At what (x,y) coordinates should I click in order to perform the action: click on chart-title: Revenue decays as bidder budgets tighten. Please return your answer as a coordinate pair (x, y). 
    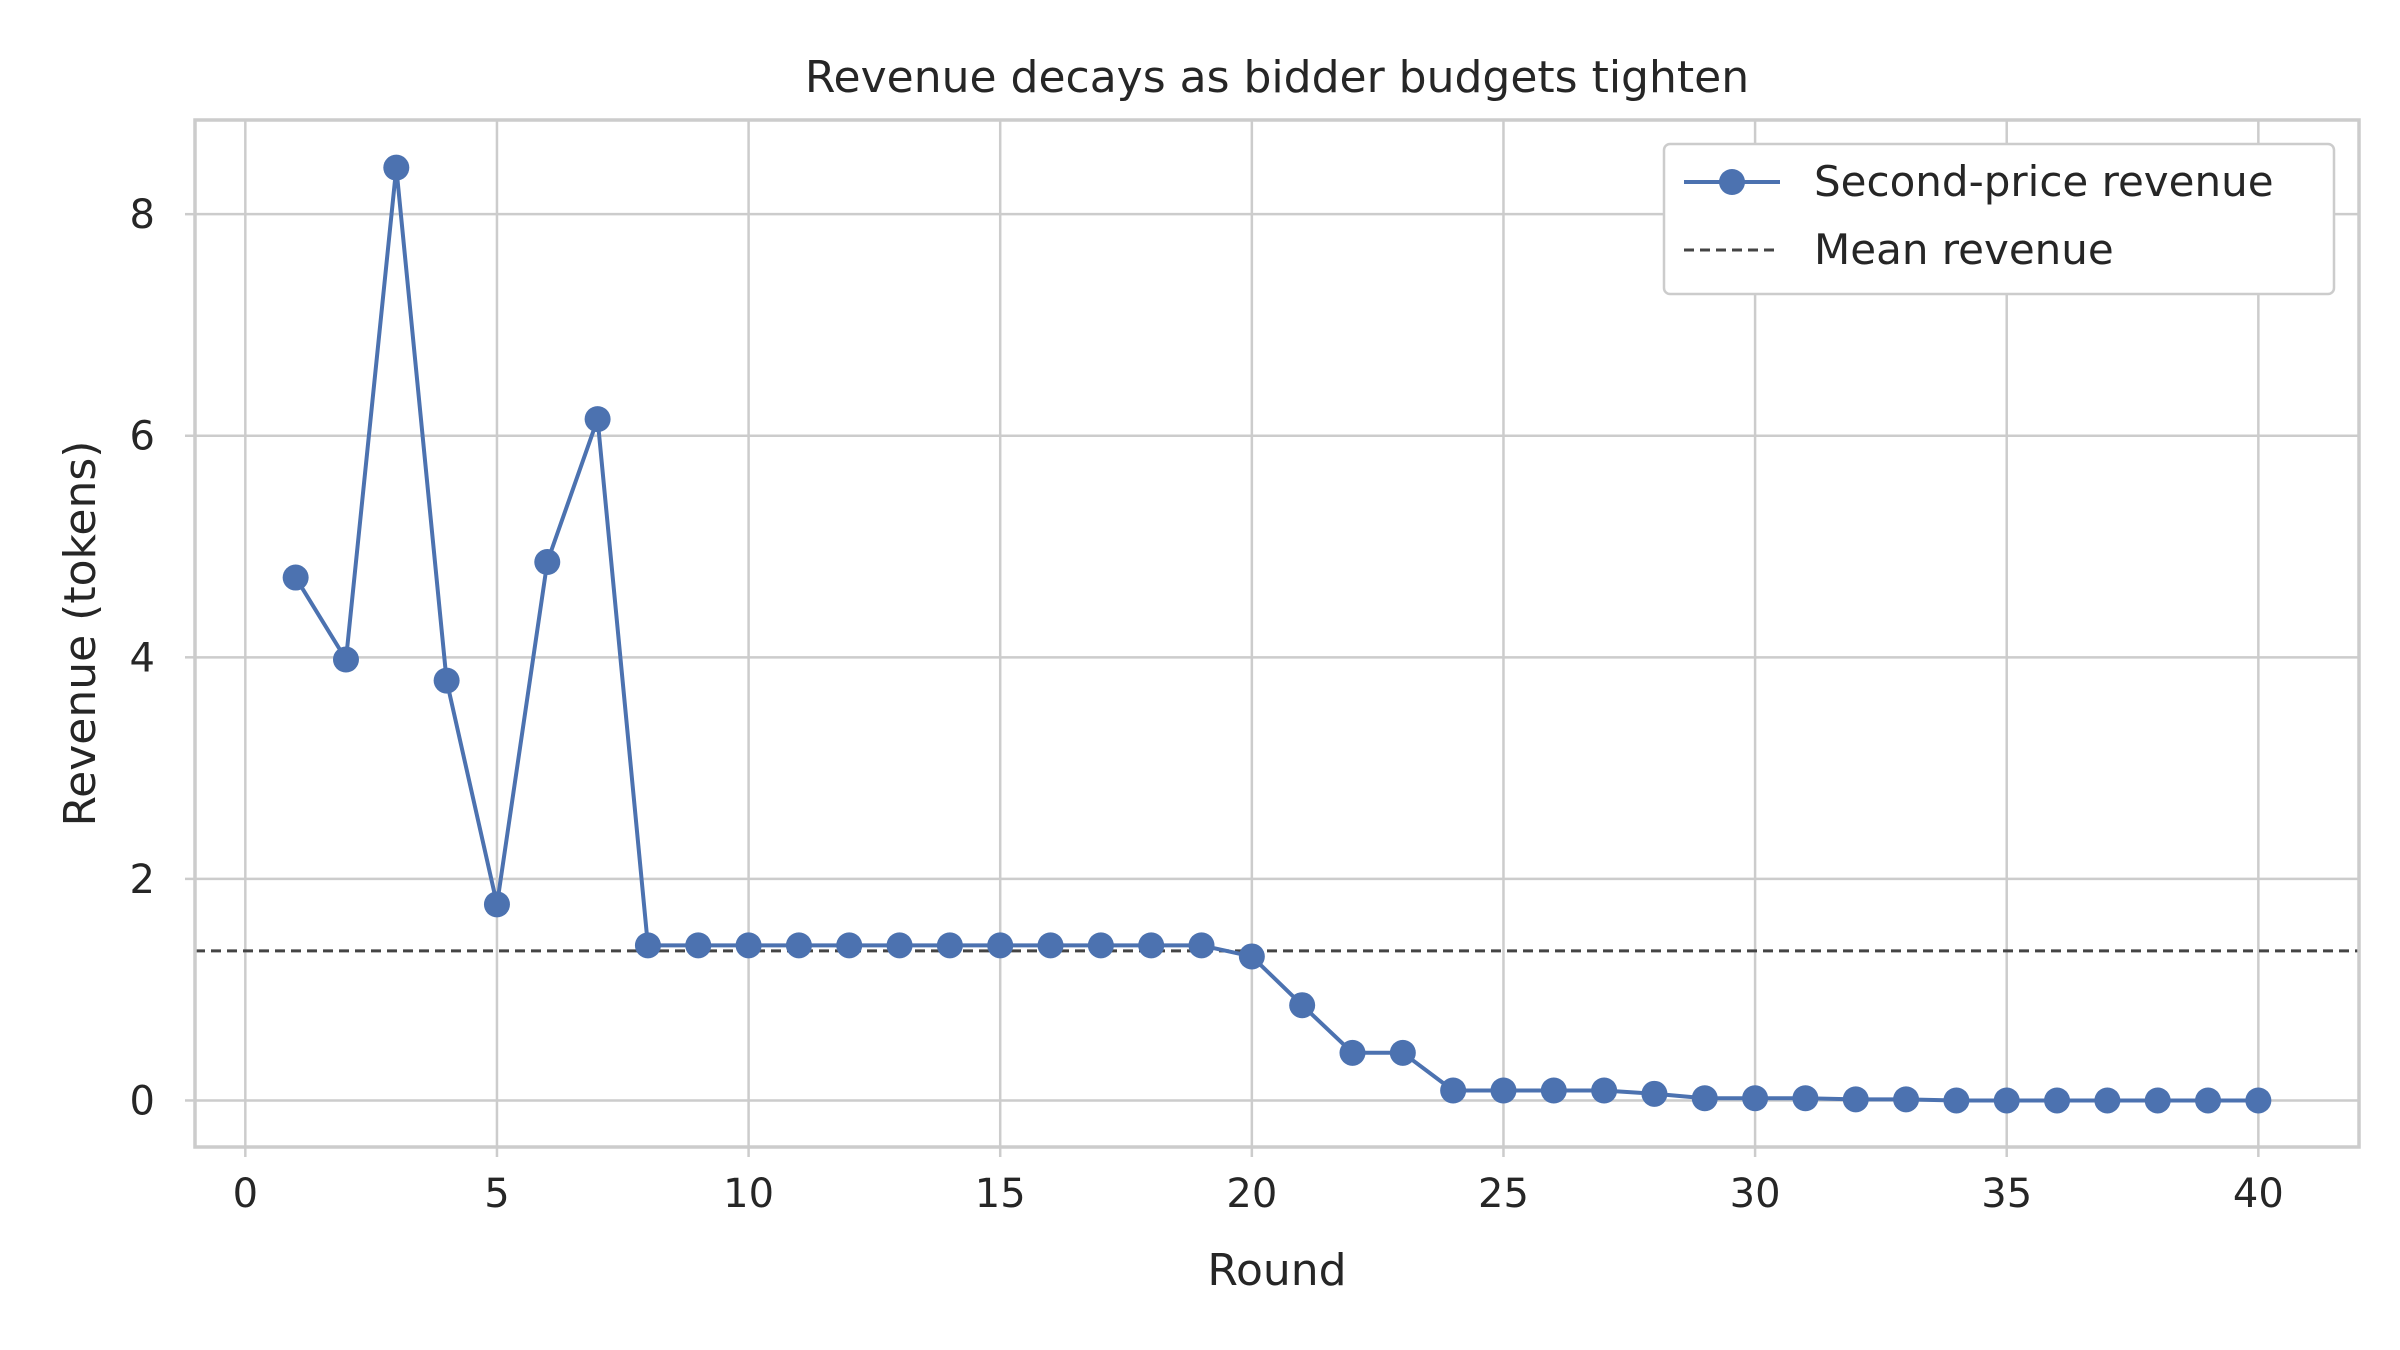
    Looking at the image, I should click on (1277, 77).